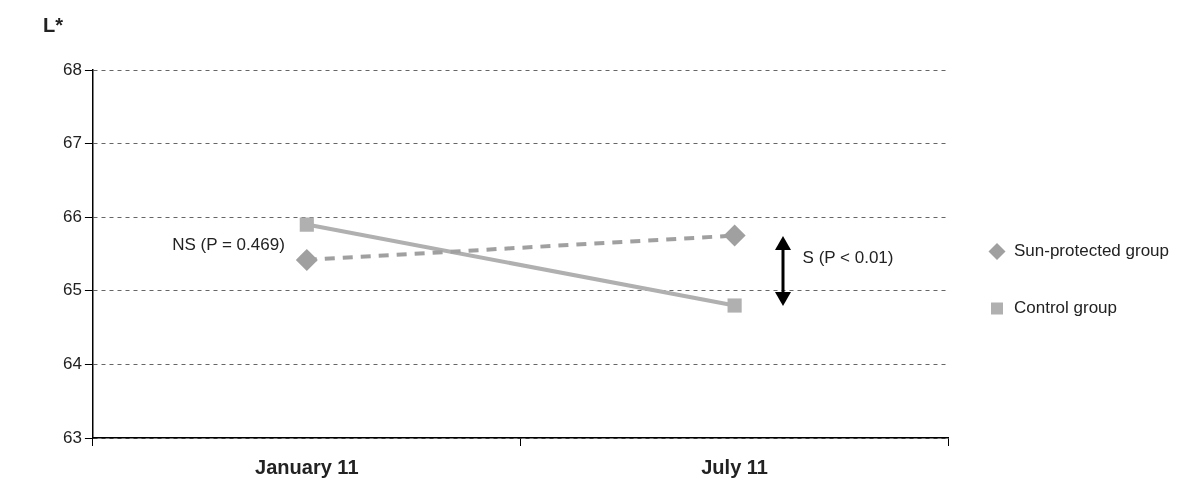 The height and width of the screenshot is (500, 1189). Describe the element at coordinates (1066, 308) in the screenshot. I see `legend-label: Control group` at that location.